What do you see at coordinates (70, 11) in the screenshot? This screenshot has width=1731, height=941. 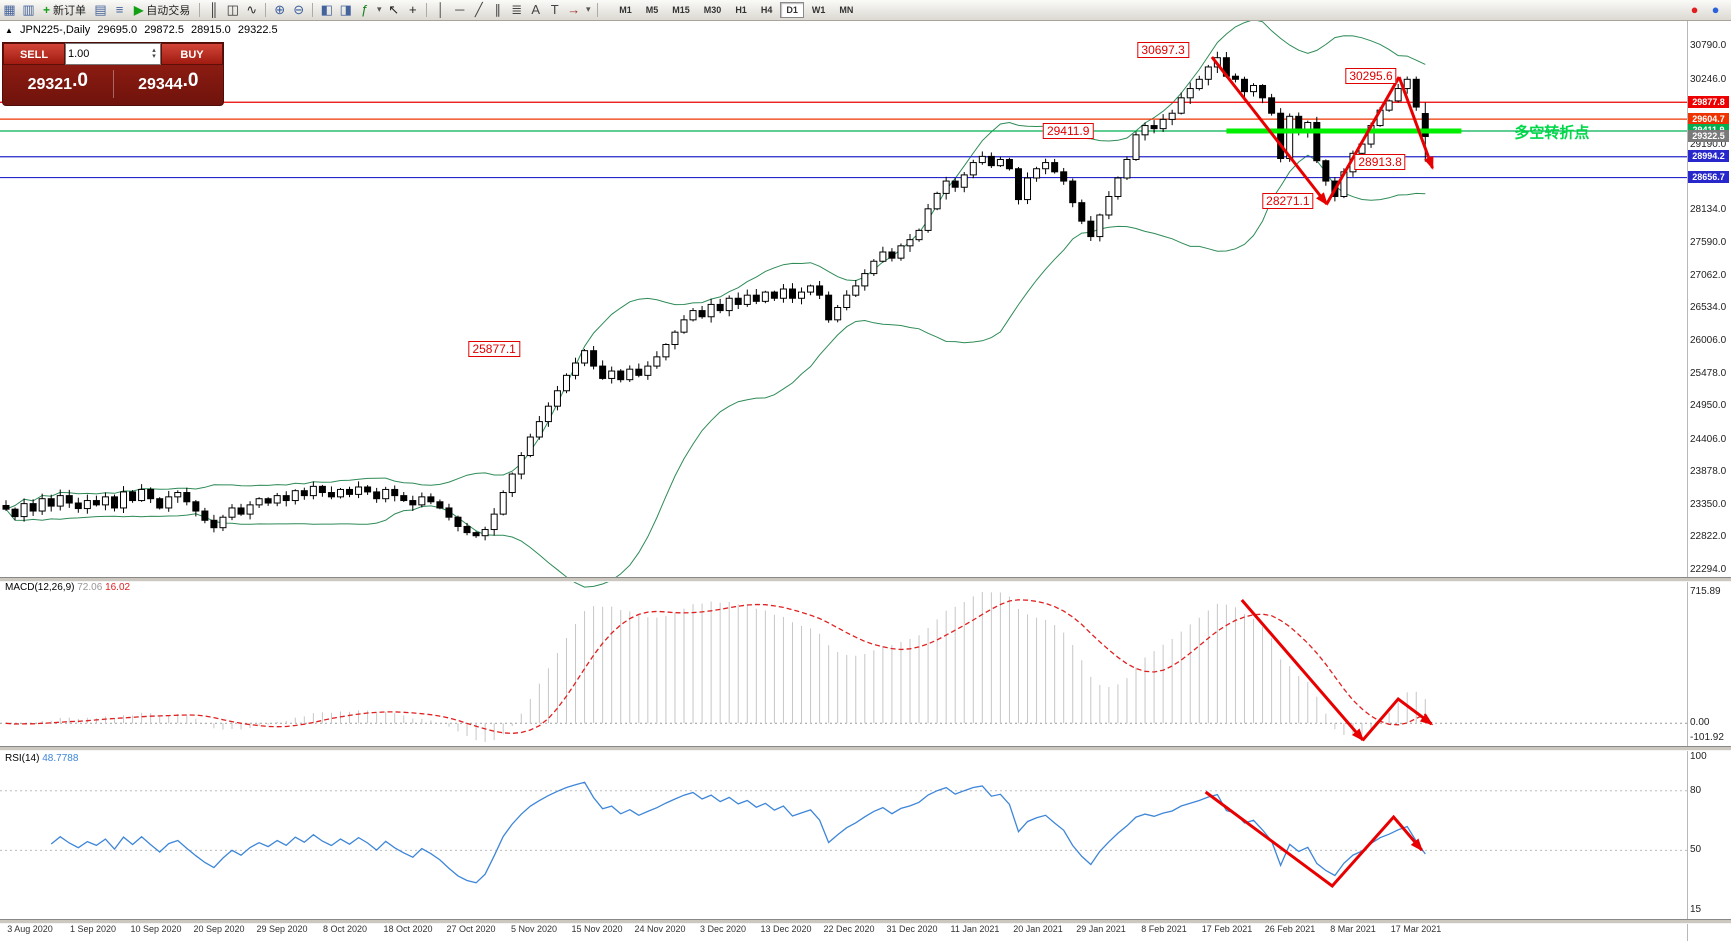 I see `new-order-button-label: 新订单` at bounding box center [70, 11].